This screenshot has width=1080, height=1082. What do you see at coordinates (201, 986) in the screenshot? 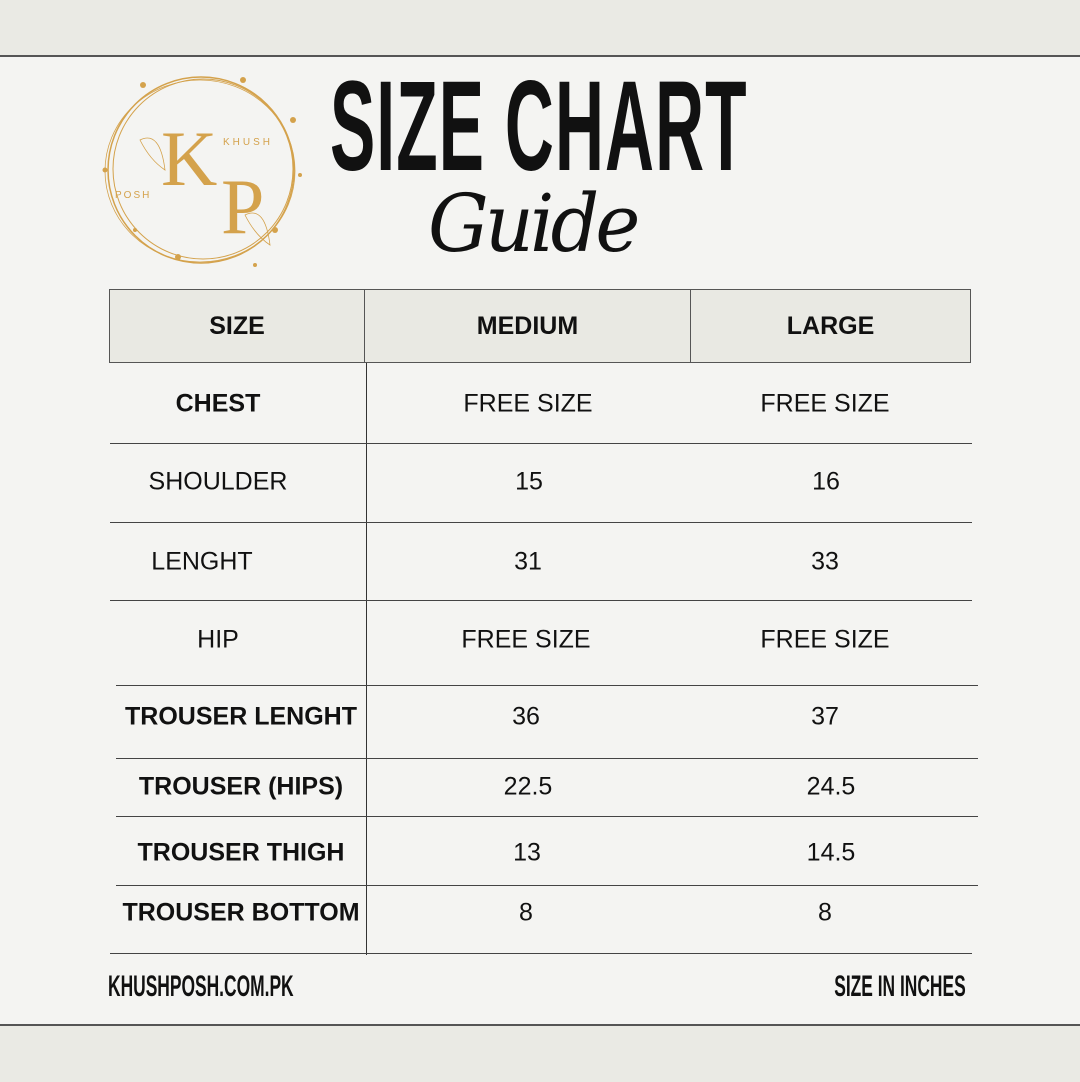
I see `website-label: KHUSHPOSH.COM.PK` at bounding box center [201, 986].